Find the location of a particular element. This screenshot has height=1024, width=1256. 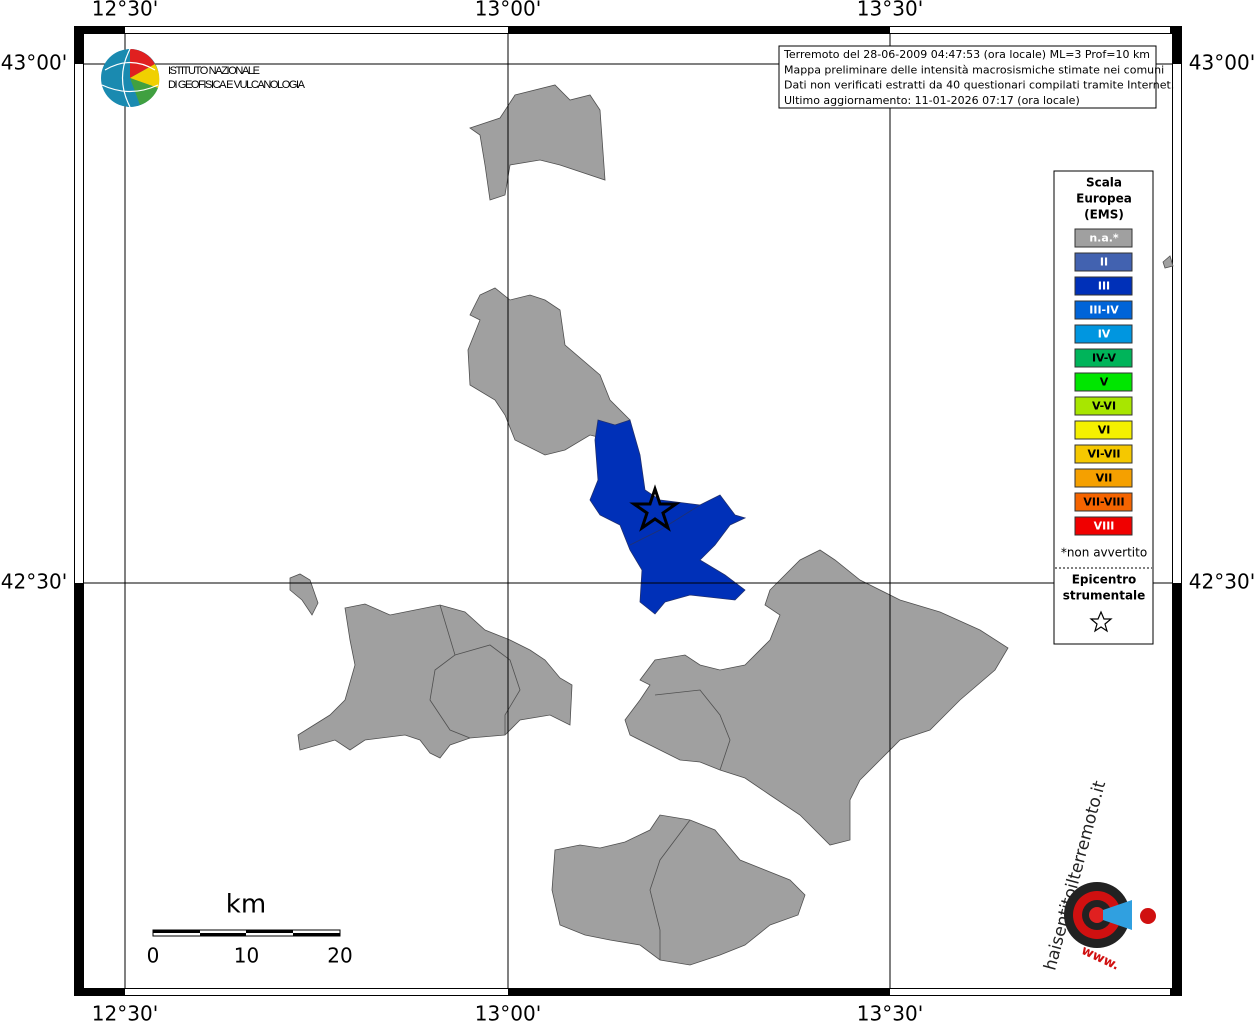

legend-label: VIII is located at coordinates (1104, 526).